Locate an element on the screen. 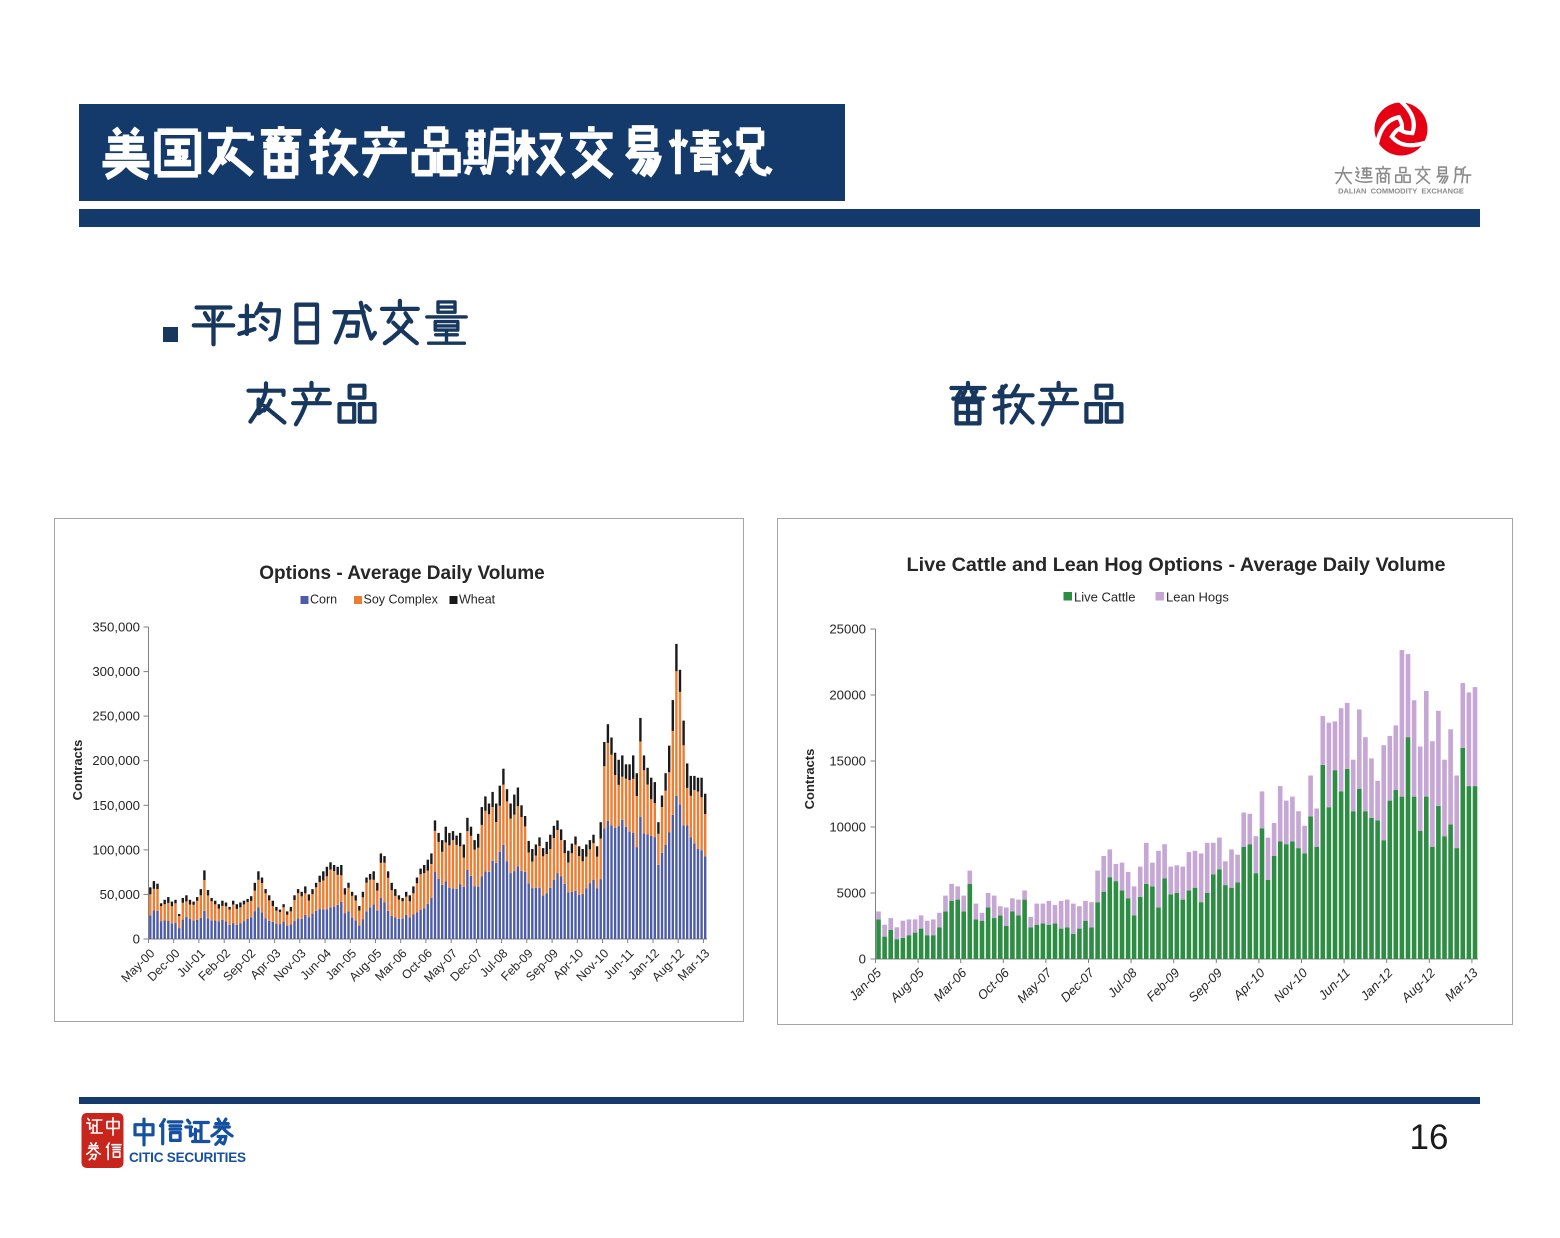  svg-text: Wheat is located at coordinates (477, 600).